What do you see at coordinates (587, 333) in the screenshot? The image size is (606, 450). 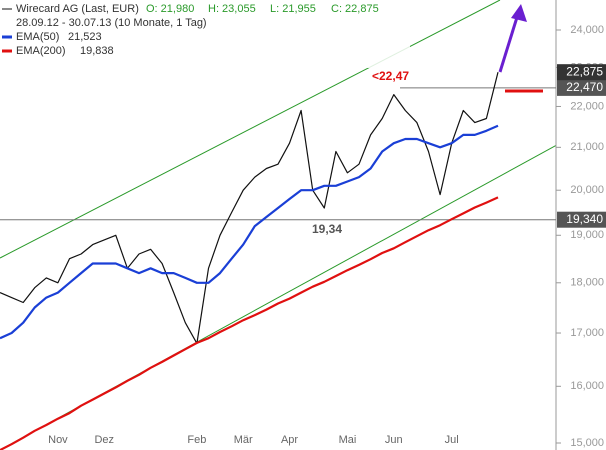 I see `y-tick-label: 17,000` at bounding box center [587, 333].